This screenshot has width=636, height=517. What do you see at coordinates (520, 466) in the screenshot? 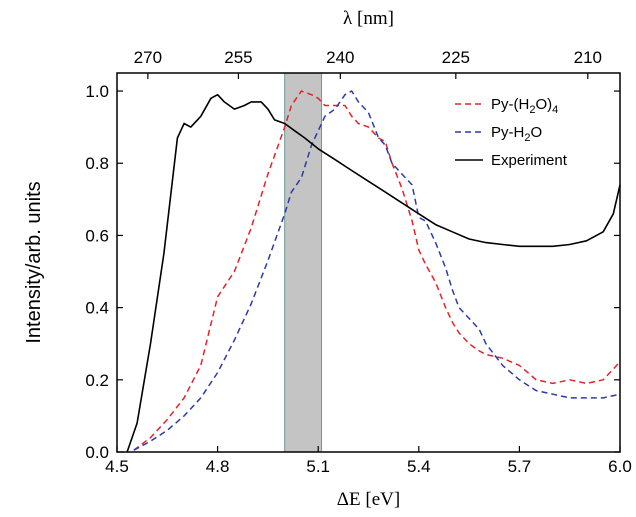
I see `x-tick-label: 5.7` at bounding box center [520, 466].